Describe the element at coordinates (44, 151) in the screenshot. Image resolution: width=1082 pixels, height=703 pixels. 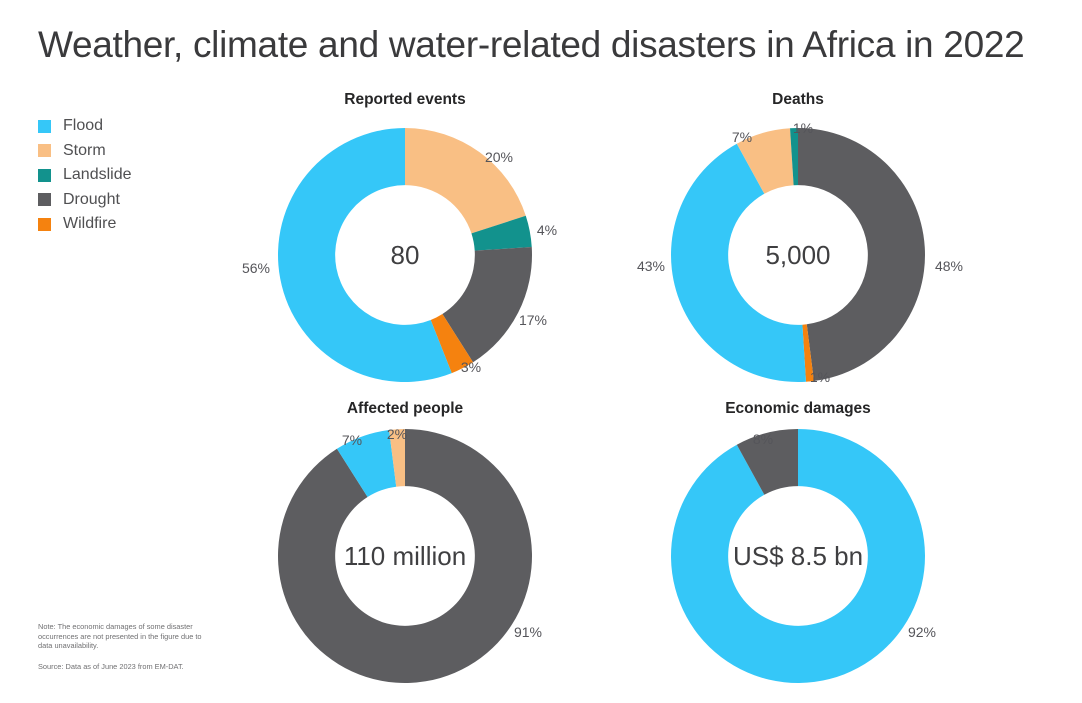
I see `legend-swatch-storm` at that location.